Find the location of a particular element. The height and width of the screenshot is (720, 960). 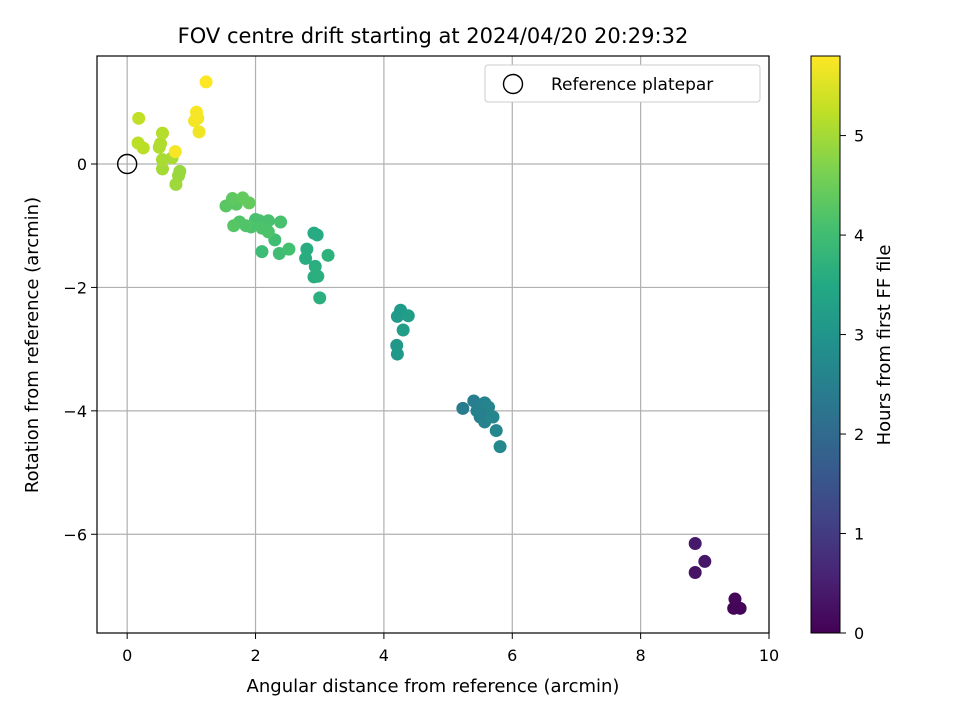

x-tick-label: 4 is located at coordinates (384, 655).